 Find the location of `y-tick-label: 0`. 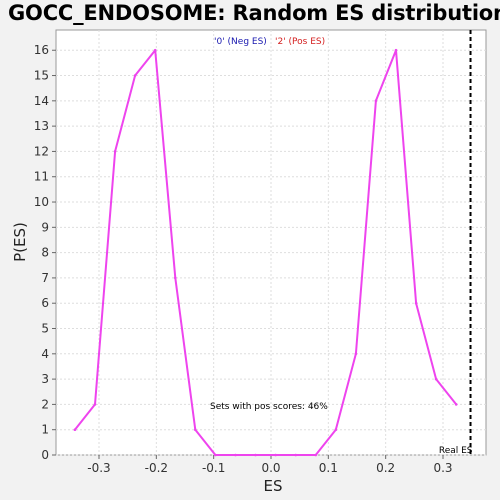

y-tick-label: 0 is located at coordinates (45, 455).